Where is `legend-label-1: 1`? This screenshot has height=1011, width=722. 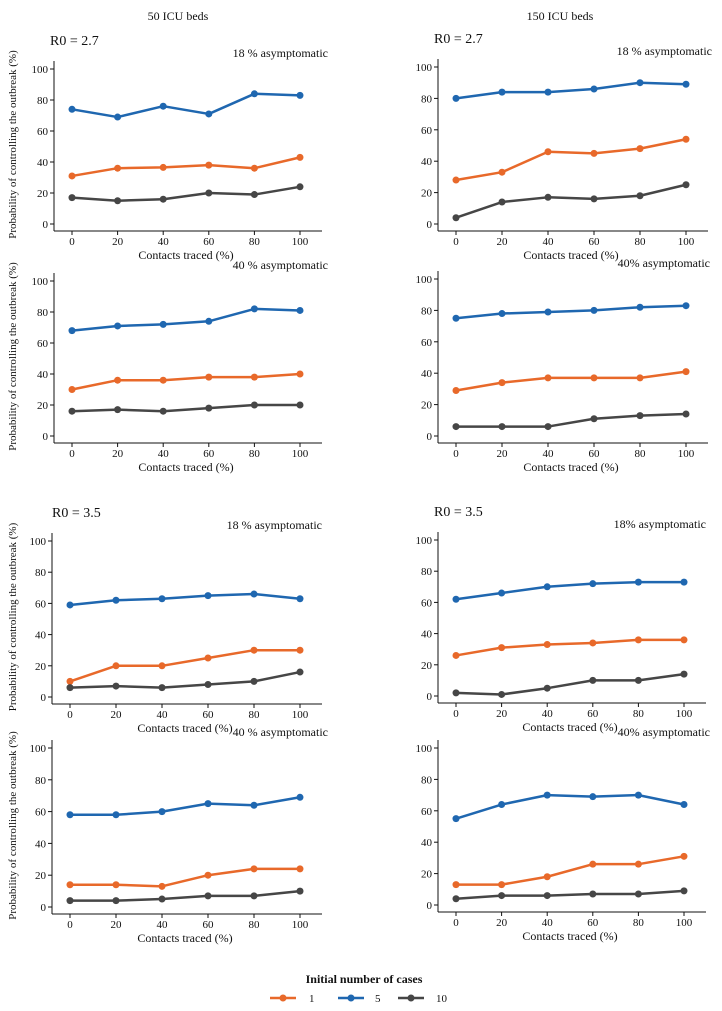
legend-label-1: 1 is located at coordinates (312, 999).